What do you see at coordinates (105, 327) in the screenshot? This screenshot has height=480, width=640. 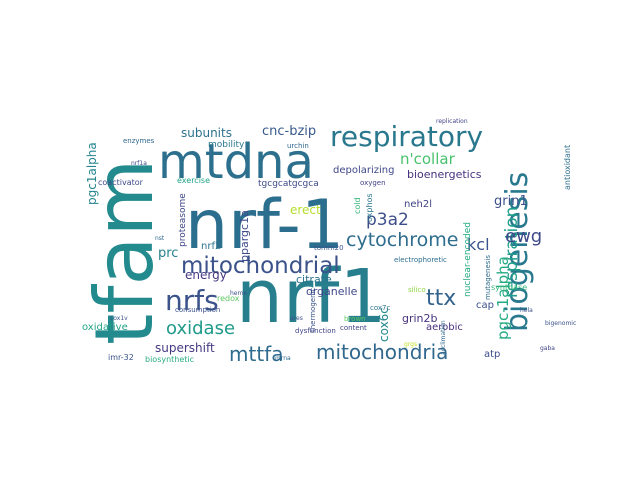 I see `word-oxidative: oxidative` at bounding box center [105, 327].